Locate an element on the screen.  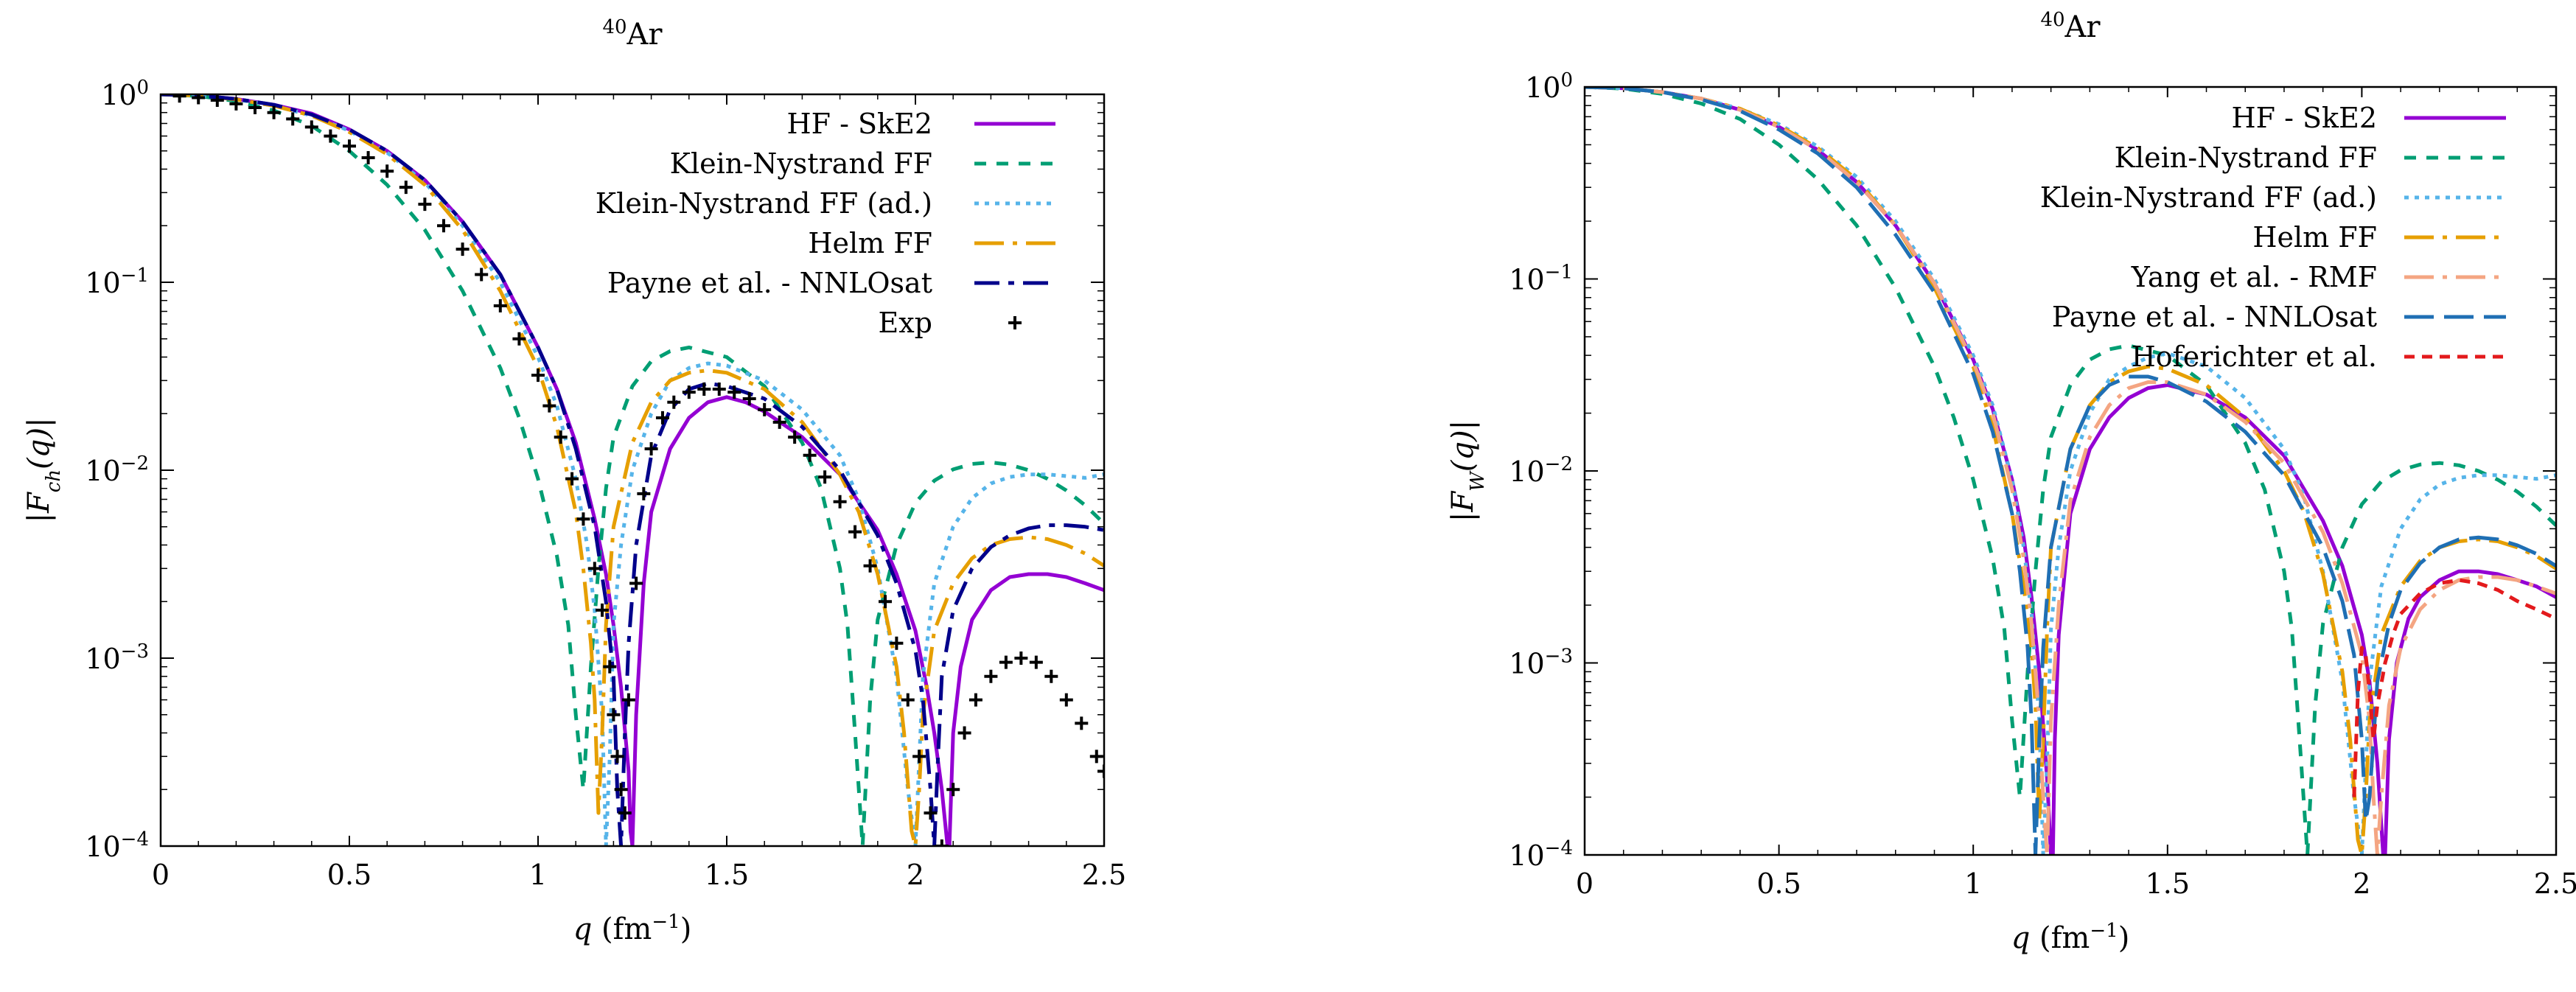
legend-label: Klein-Nystrand FF is located at coordinates (801, 163).